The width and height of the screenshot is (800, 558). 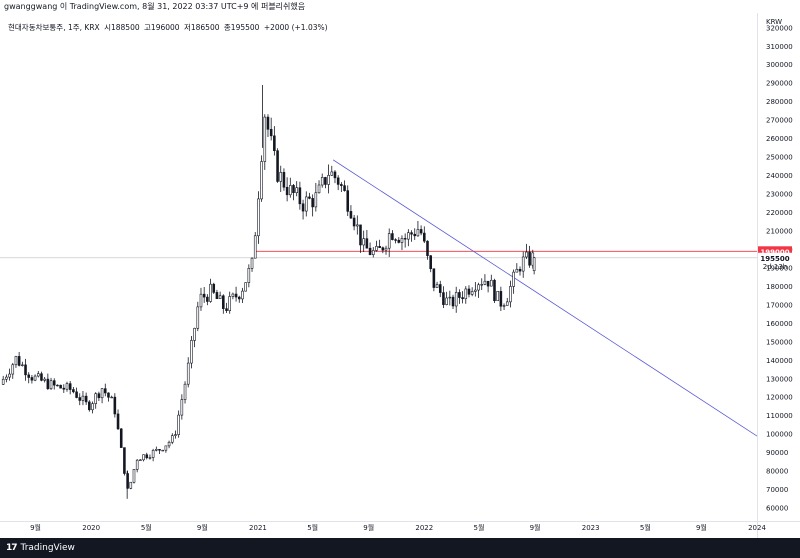 What do you see at coordinates (11, 548) in the screenshot?
I see `tradingview-logo-icon: 17` at bounding box center [11, 548].